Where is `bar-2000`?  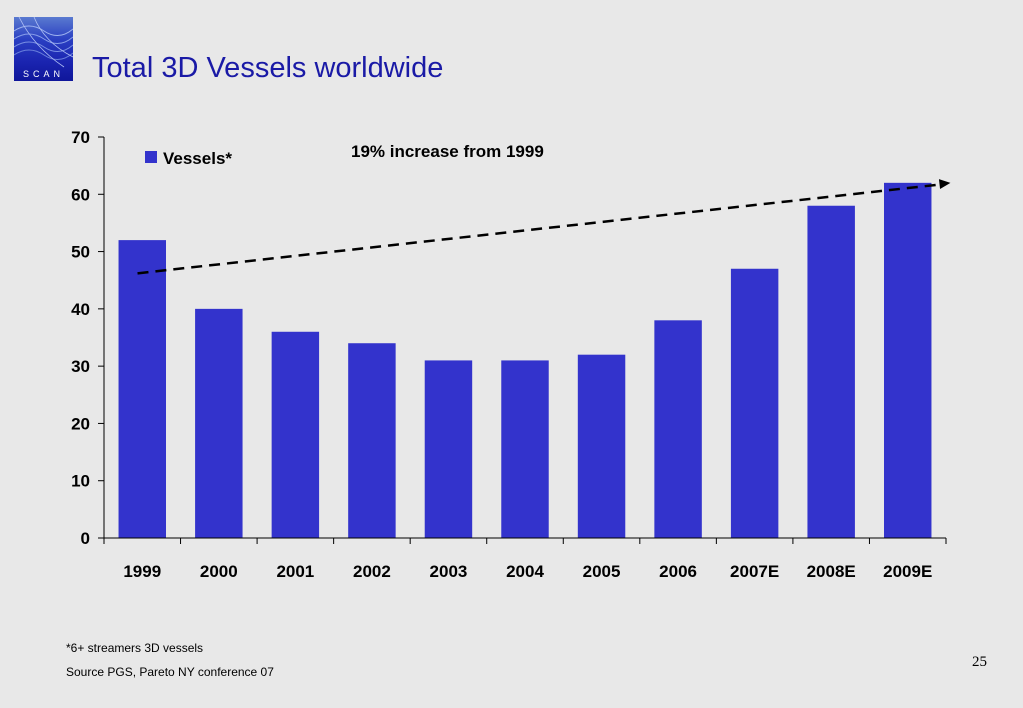
bar-2000 is located at coordinates (219, 423).